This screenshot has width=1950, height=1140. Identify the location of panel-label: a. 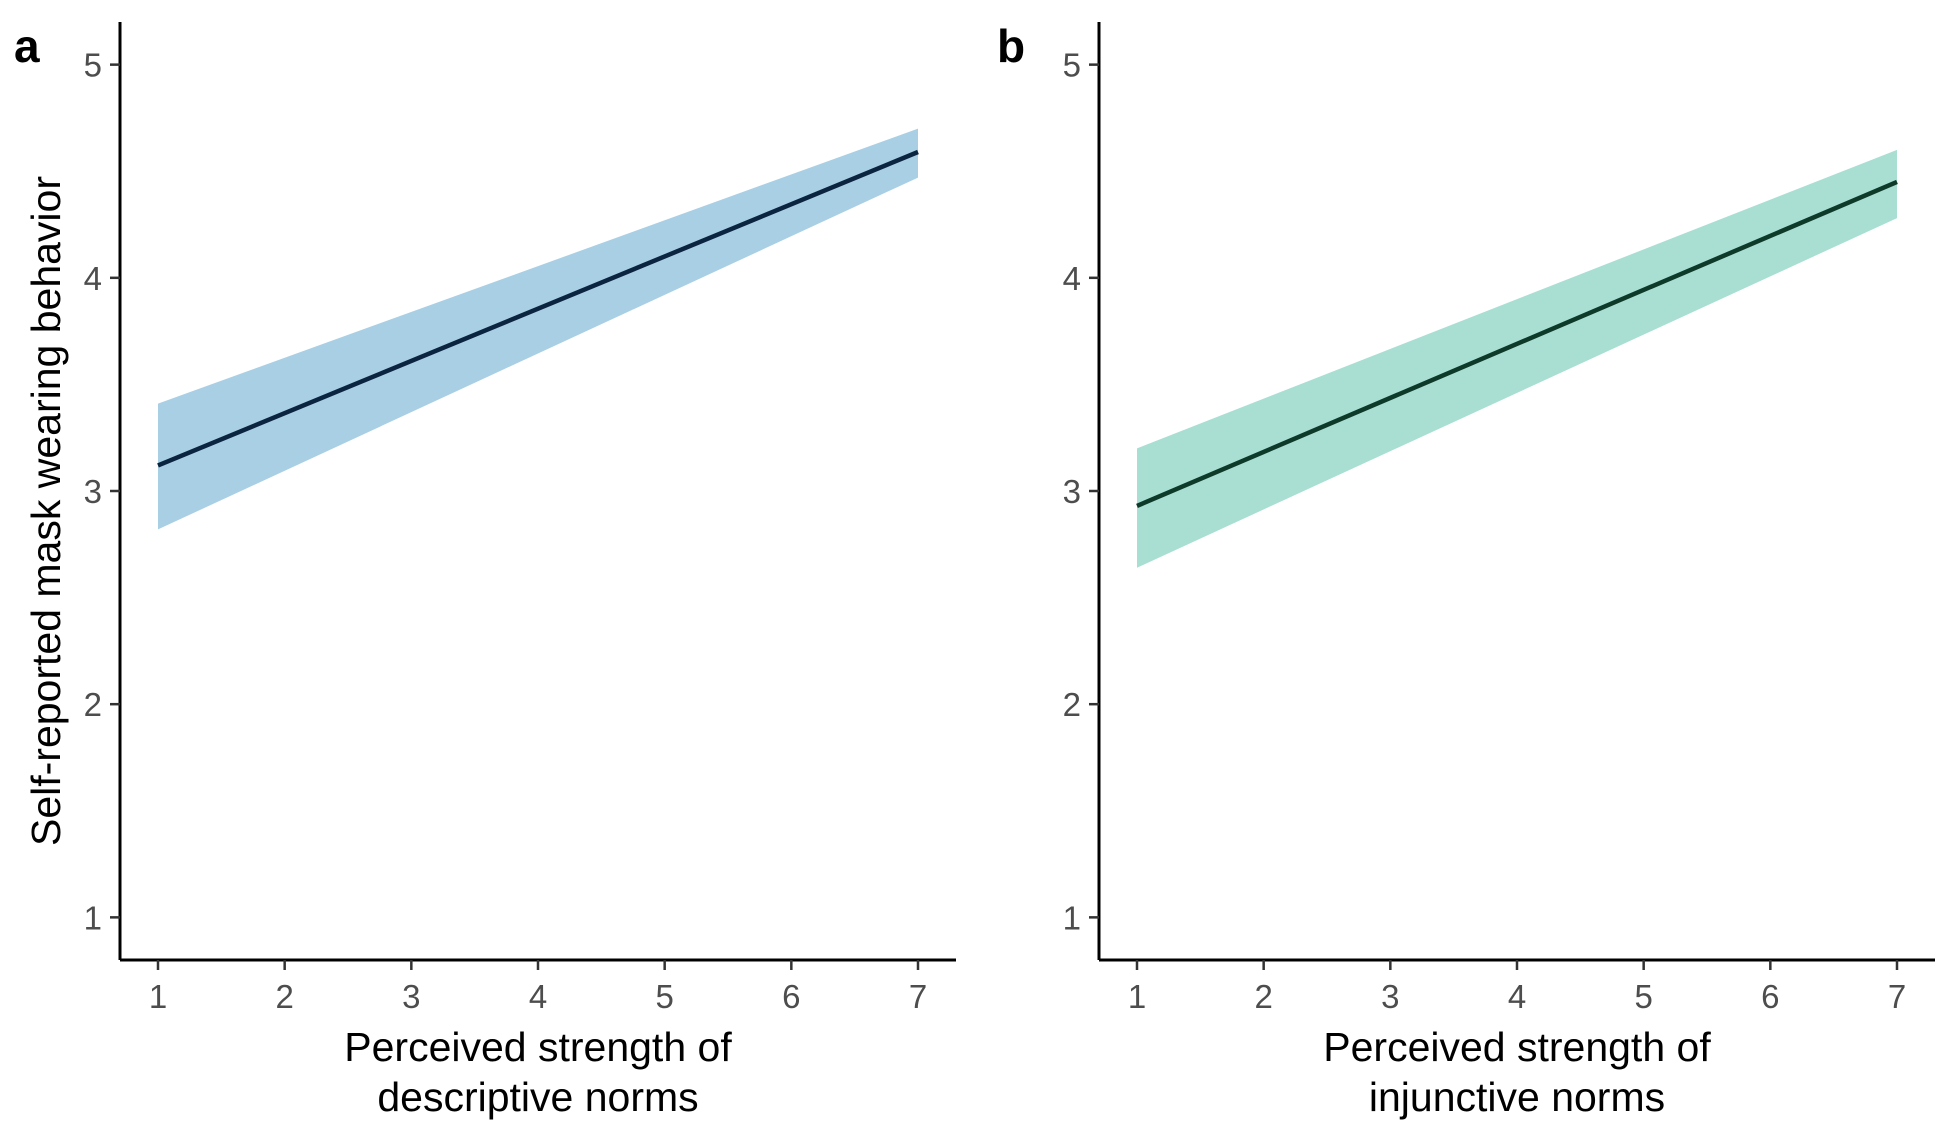
(27, 46).